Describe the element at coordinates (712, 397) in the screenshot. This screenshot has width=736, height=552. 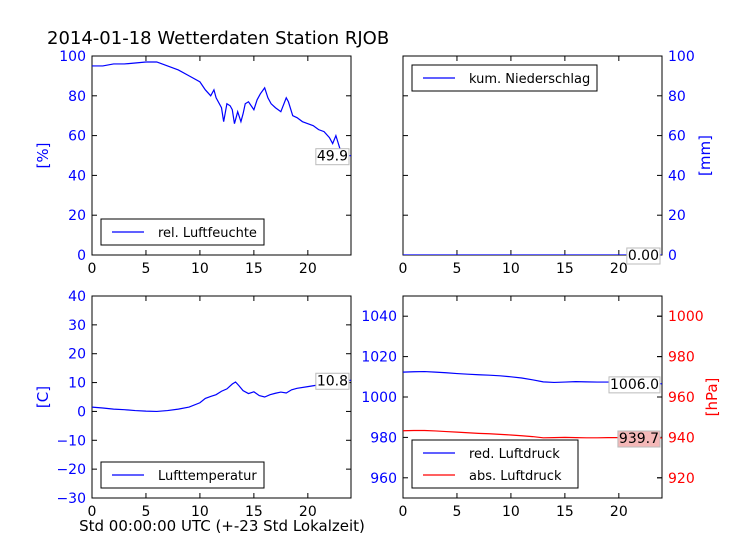
I see `y2-axis-label: [hPa]` at that location.